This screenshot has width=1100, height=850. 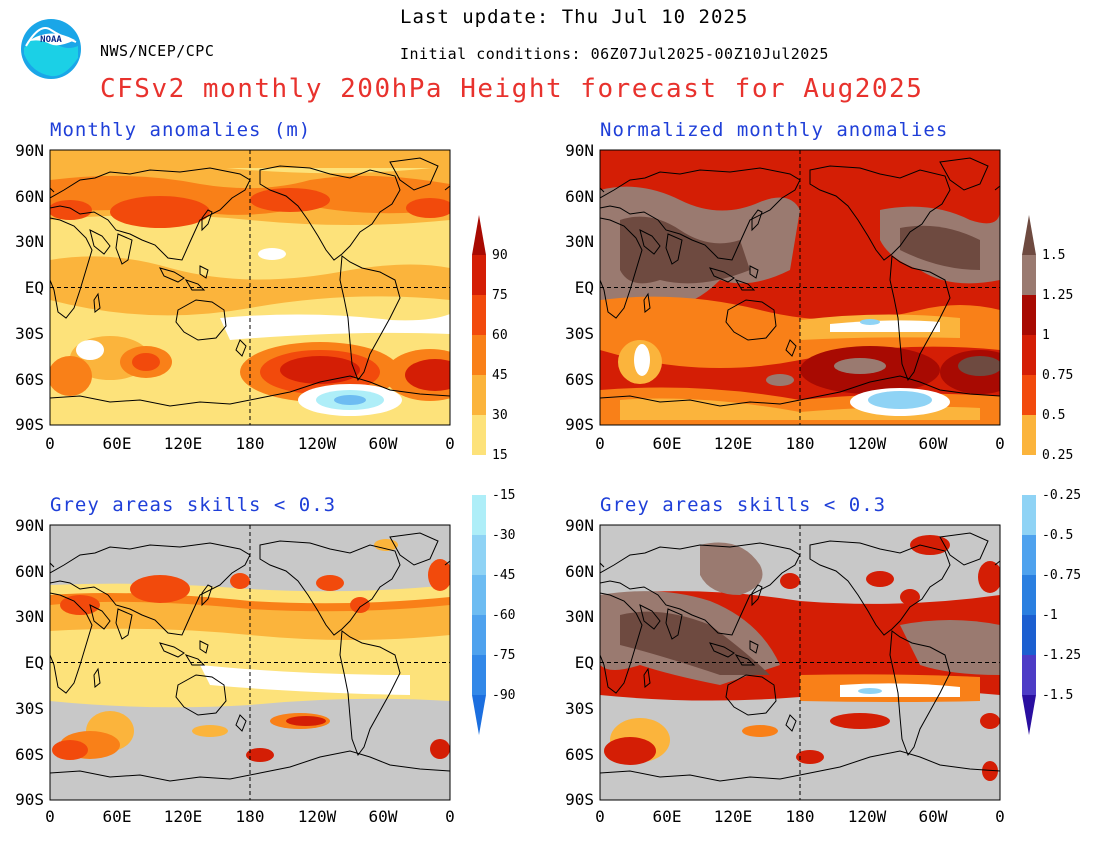 I want to click on panel-title-top-right: Normalized monthly anomalies, so click(x=774, y=130).